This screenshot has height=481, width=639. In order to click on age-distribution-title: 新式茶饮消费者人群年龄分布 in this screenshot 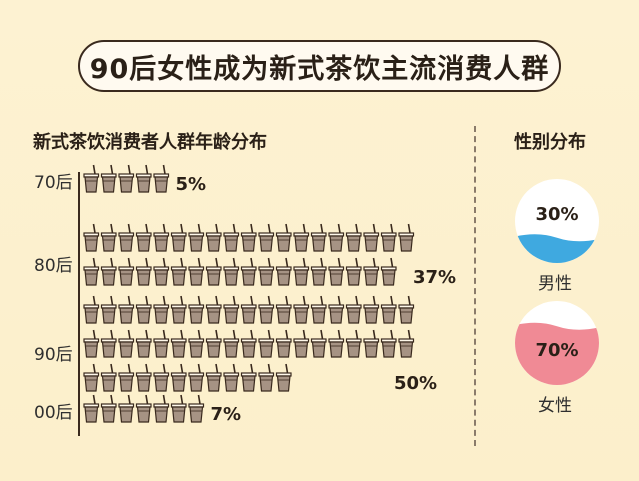, I will do `click(150, 142)`.